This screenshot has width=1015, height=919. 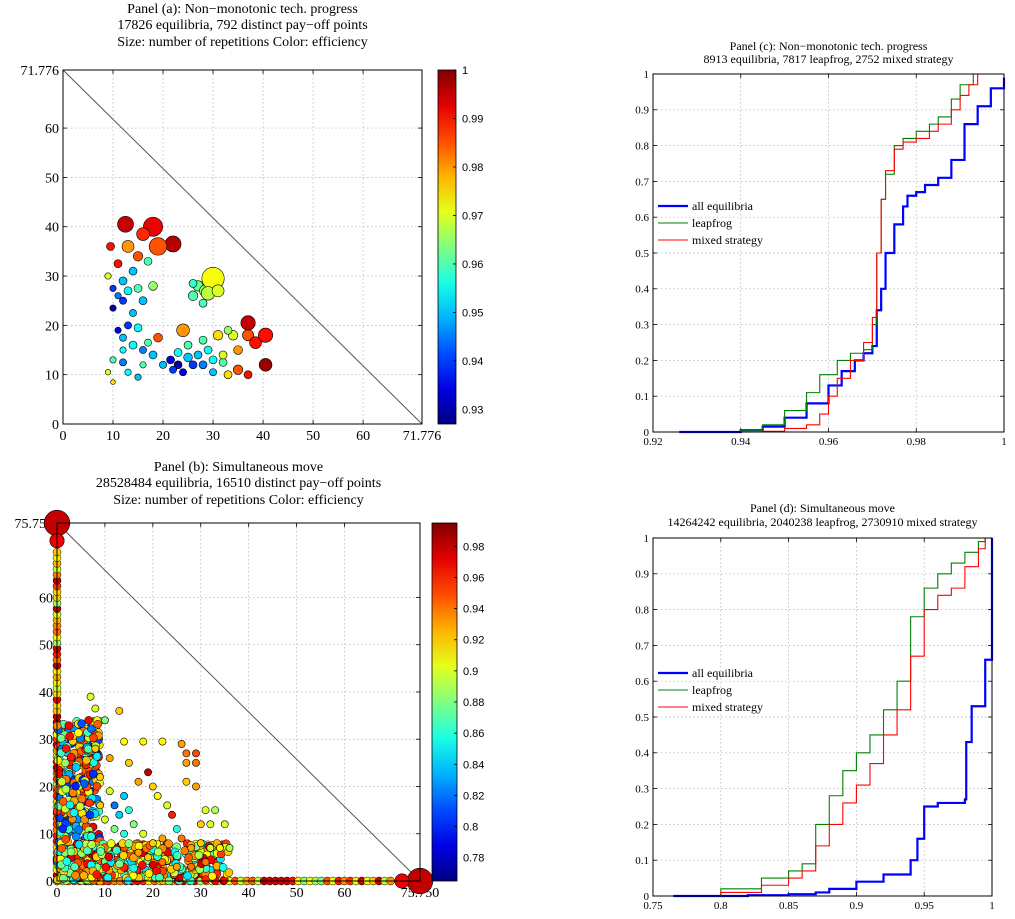 What do you see at coordinates (363, 436) in the screenshot?
I see `x-tick-label: 60` at bounding box center [363, 436].